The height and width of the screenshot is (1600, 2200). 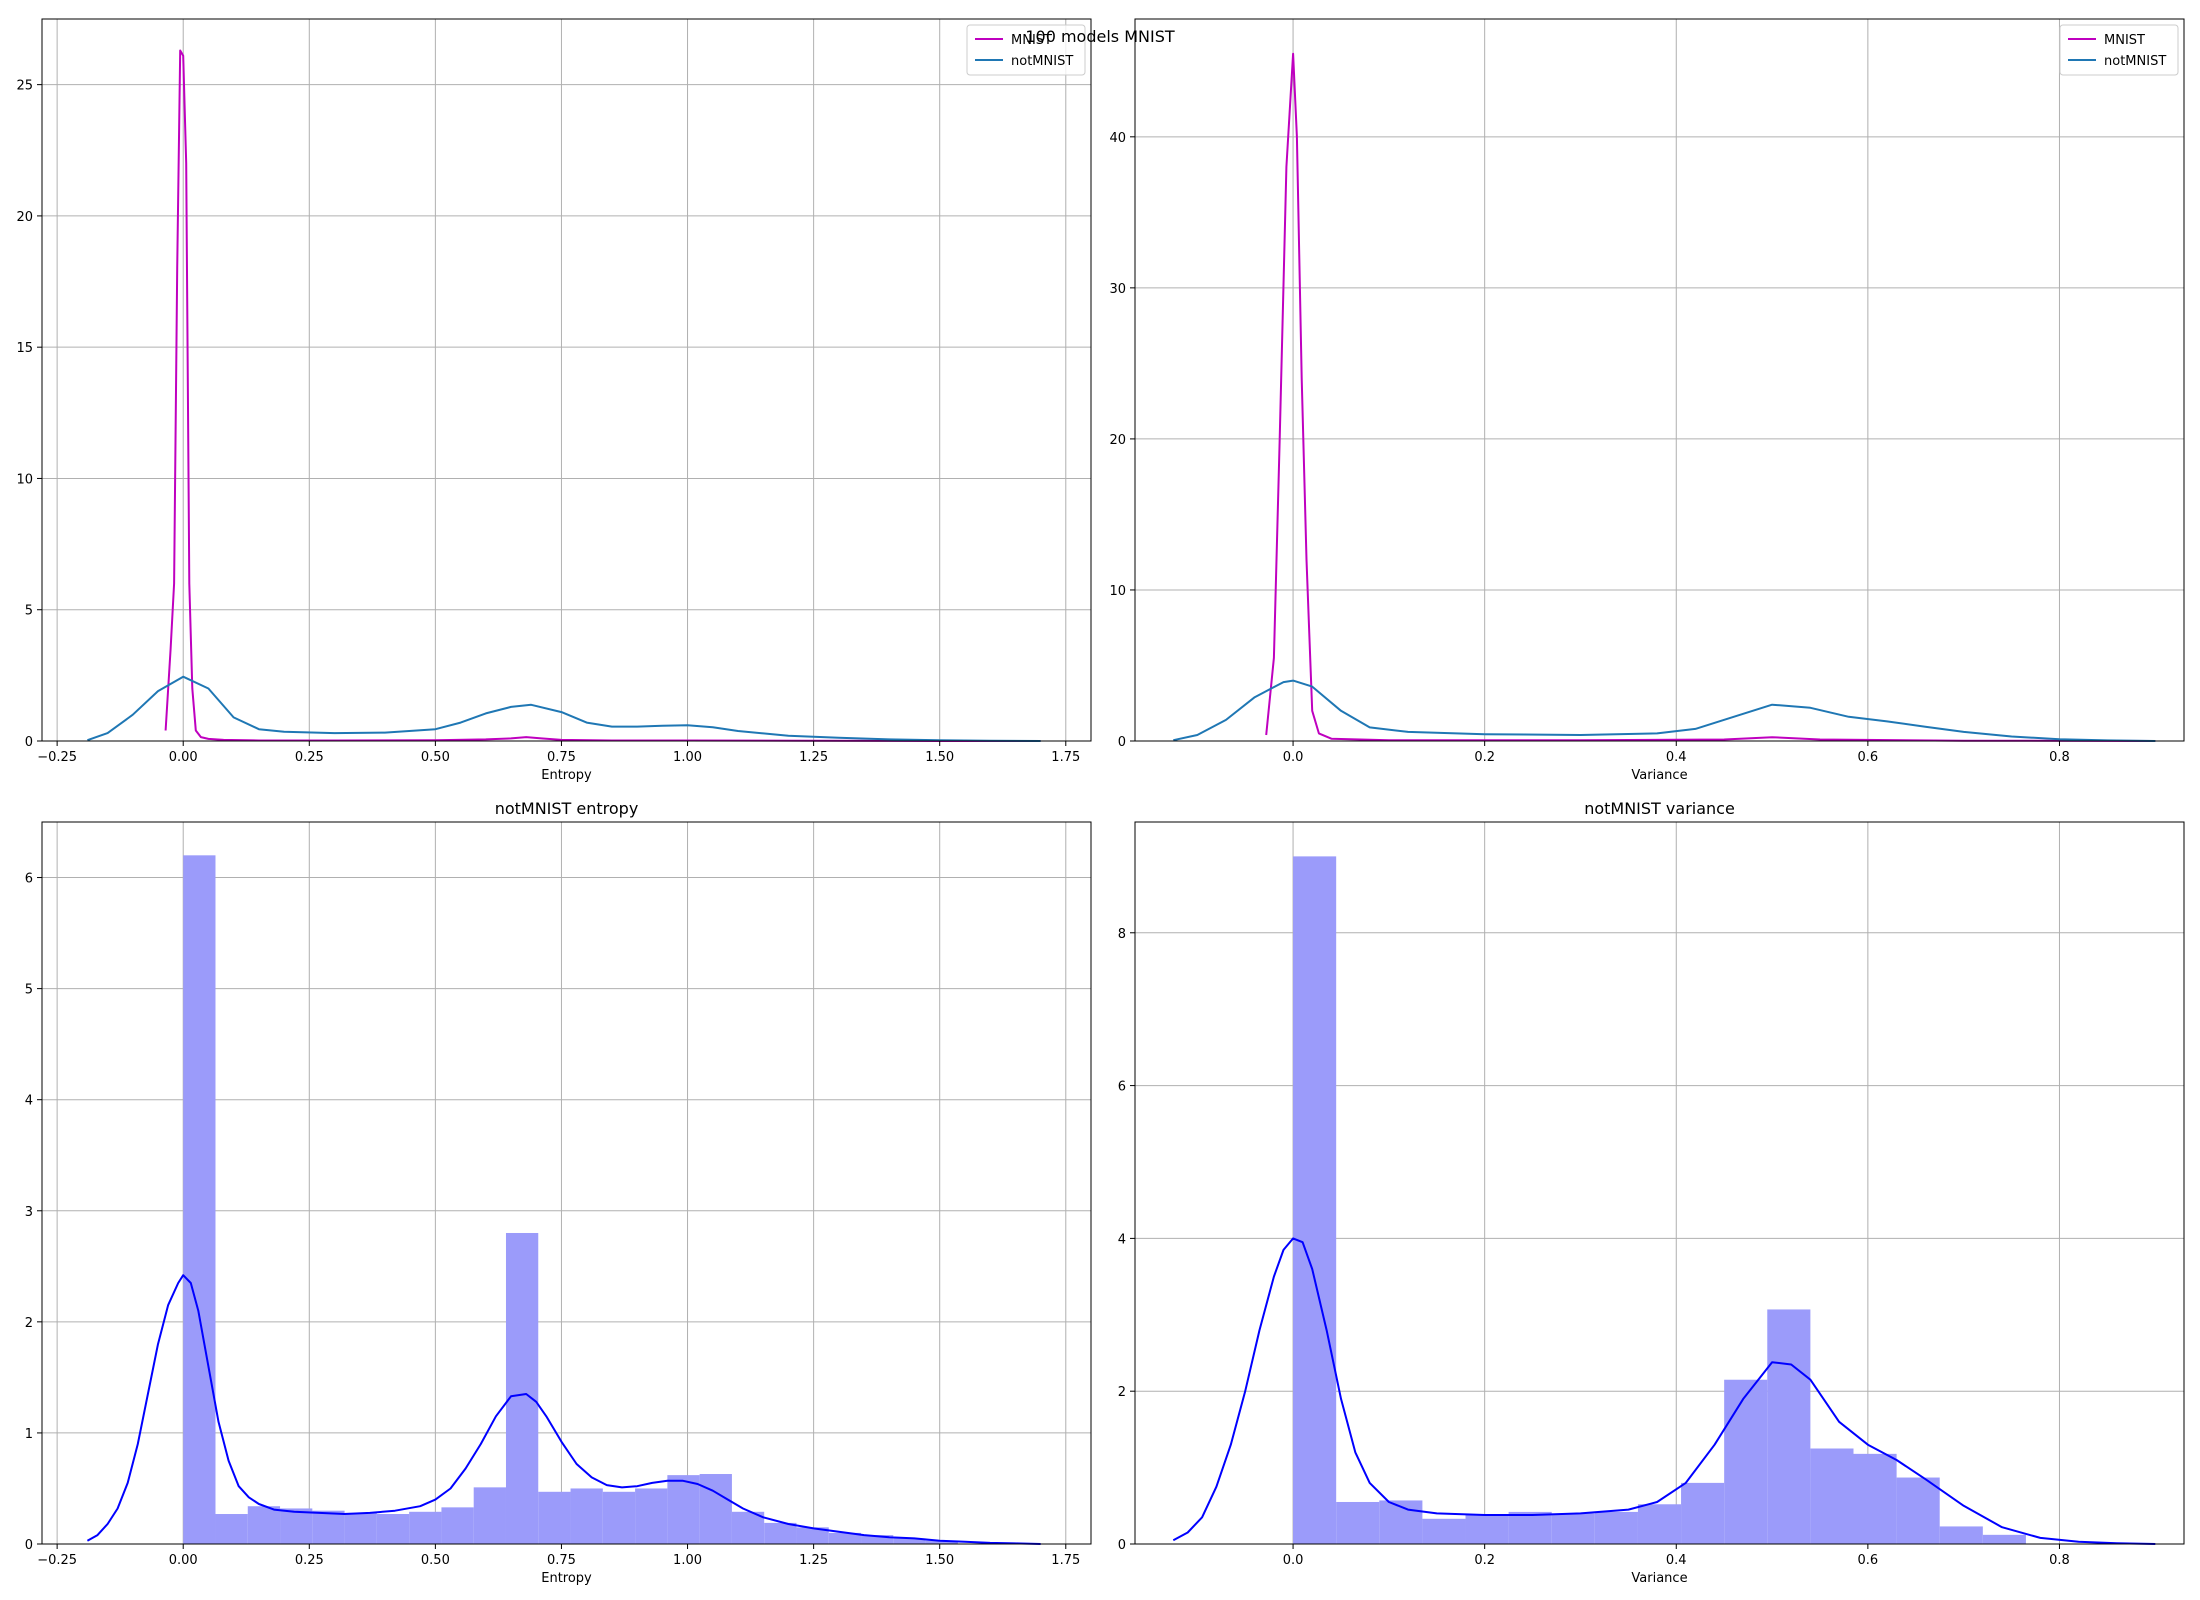 What do you see at coordinates (29, 1212) in the screenshot?
I see `y-tick-label: 3` at bounding box center [29, 1212].